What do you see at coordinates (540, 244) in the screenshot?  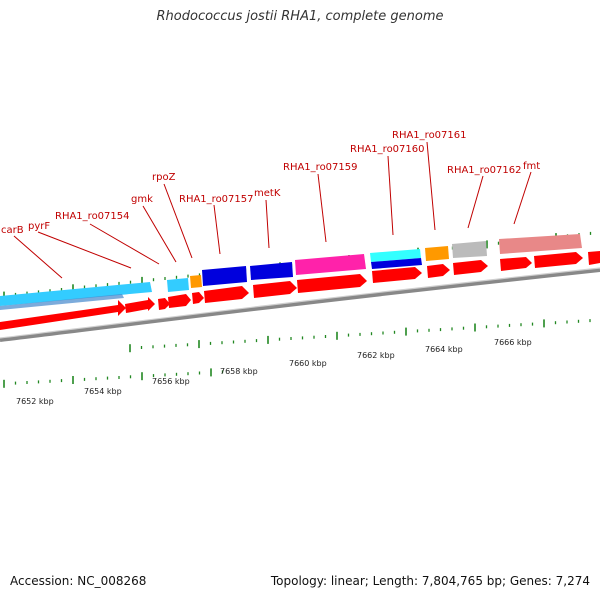 I see `feature-pink` at bounding box center [540, 244].